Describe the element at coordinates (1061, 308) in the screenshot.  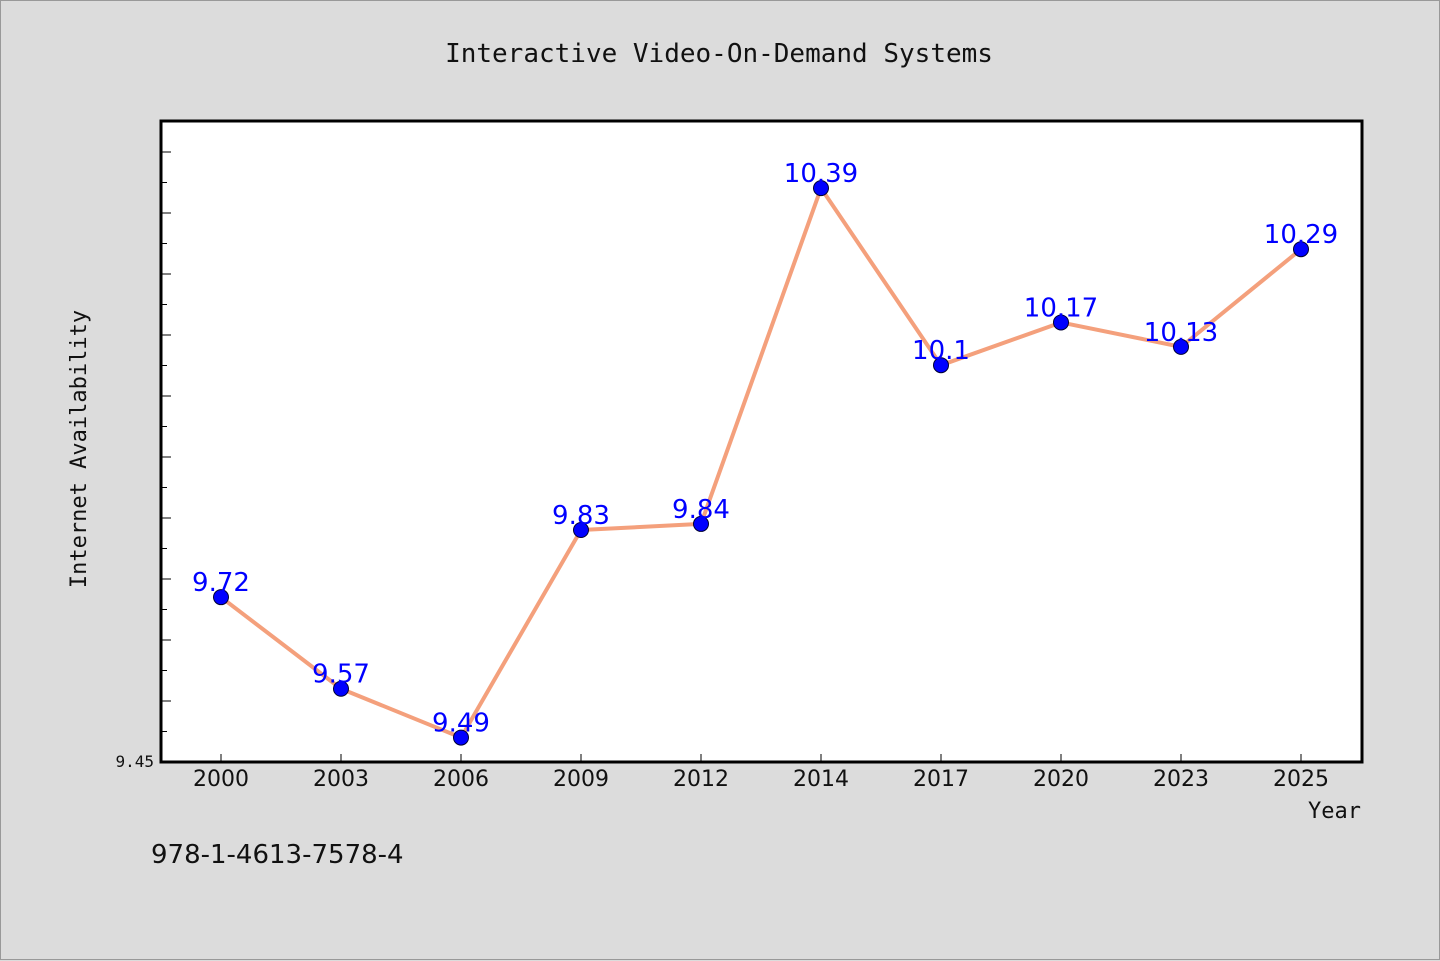
I see `data-label: 10.17` at that location.